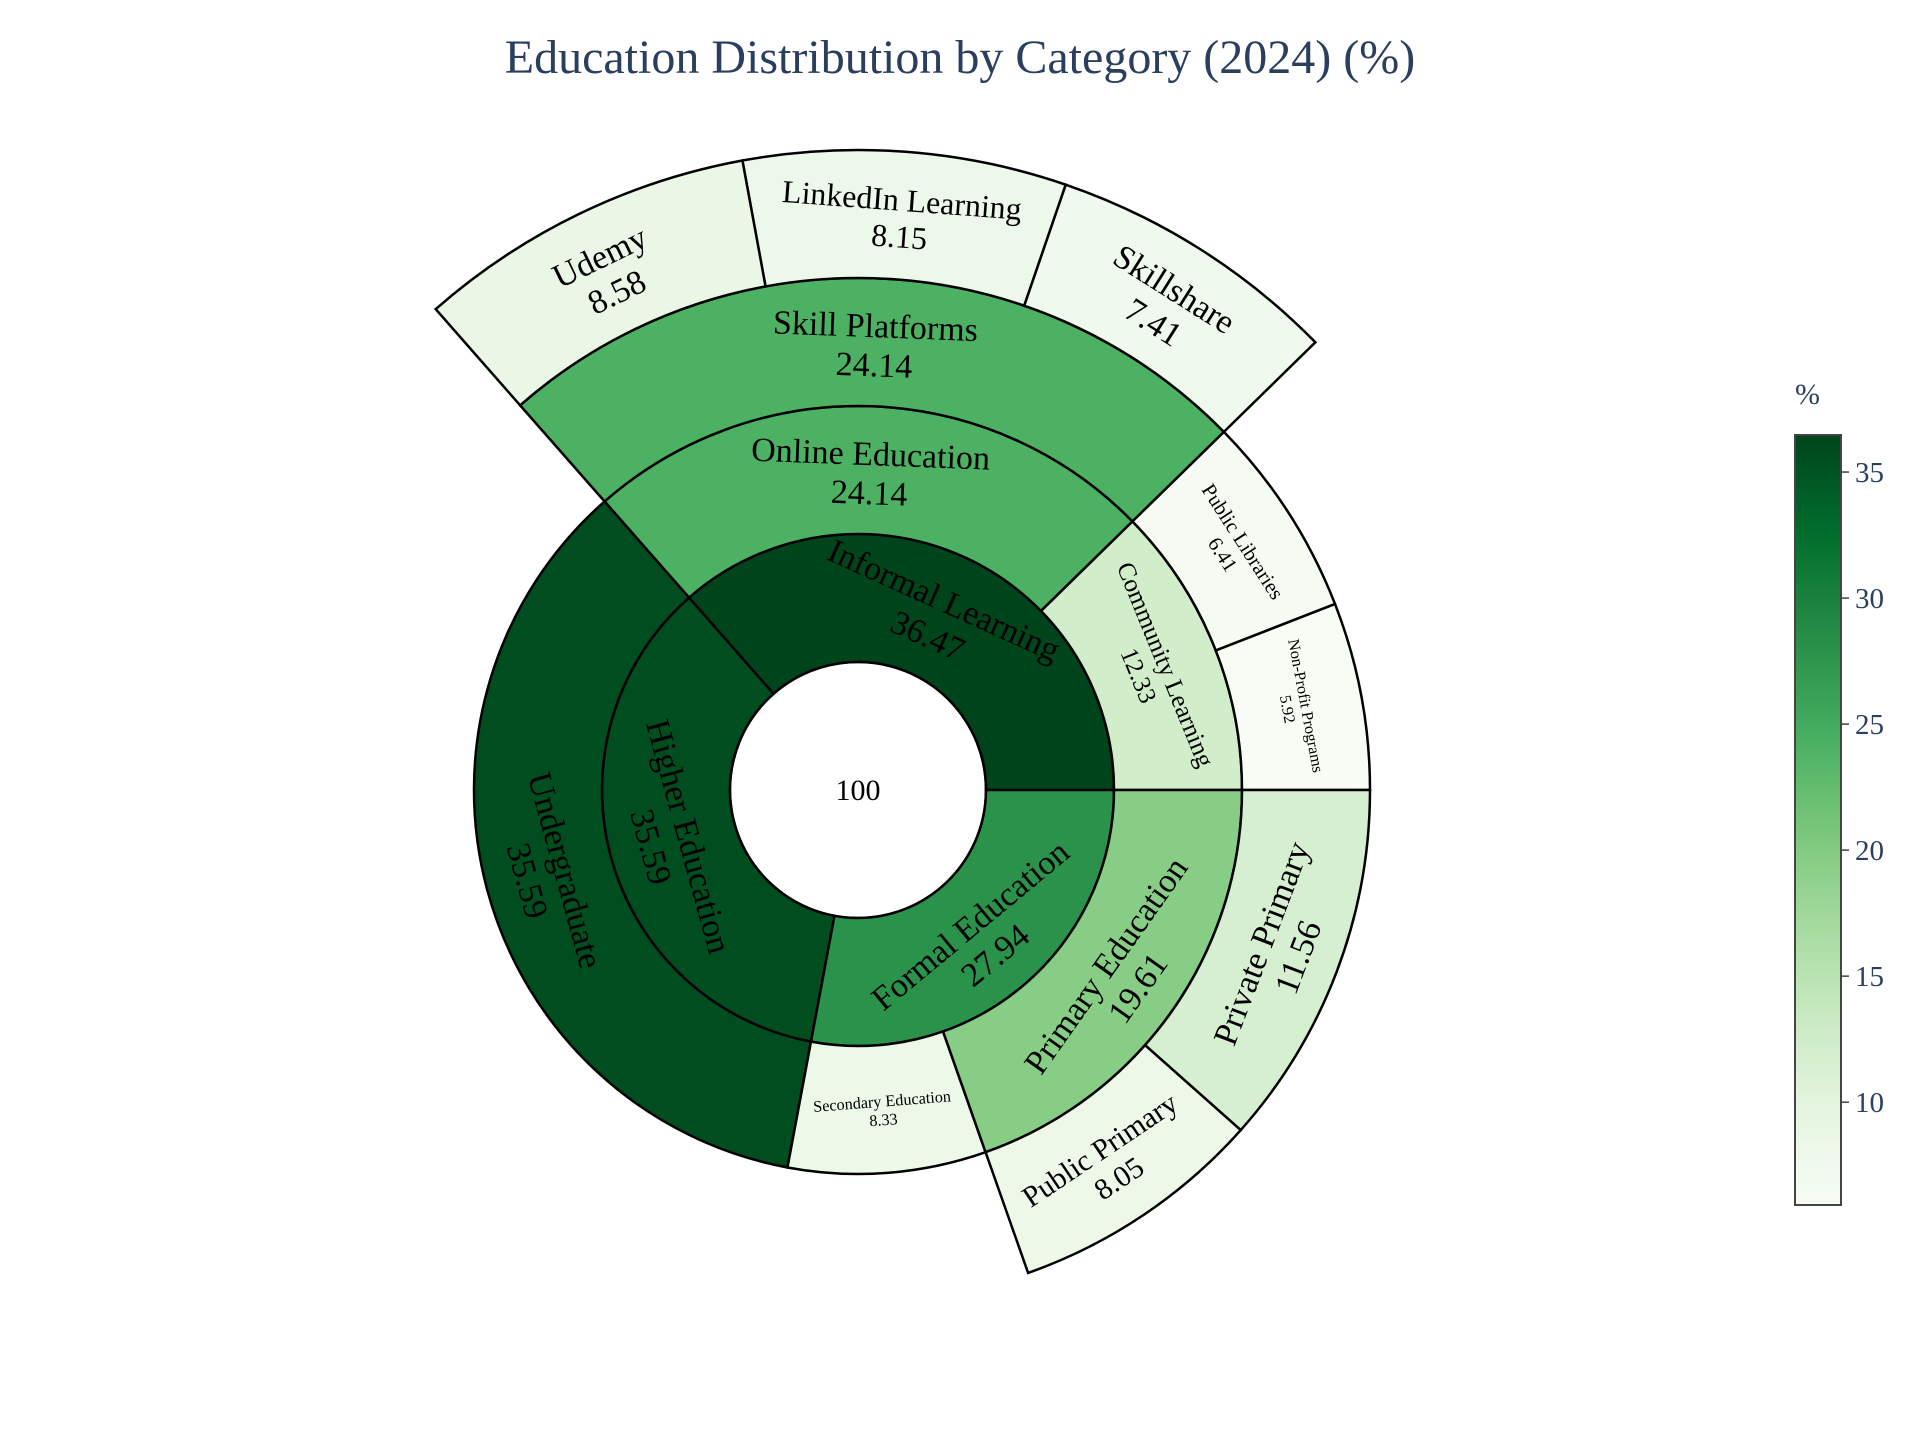 This screenshot has width=1920, height=1440. Describe the element at coordinates (874, 366) in the screenshot. I see `value-skill-platforms: 24.14` at that location.